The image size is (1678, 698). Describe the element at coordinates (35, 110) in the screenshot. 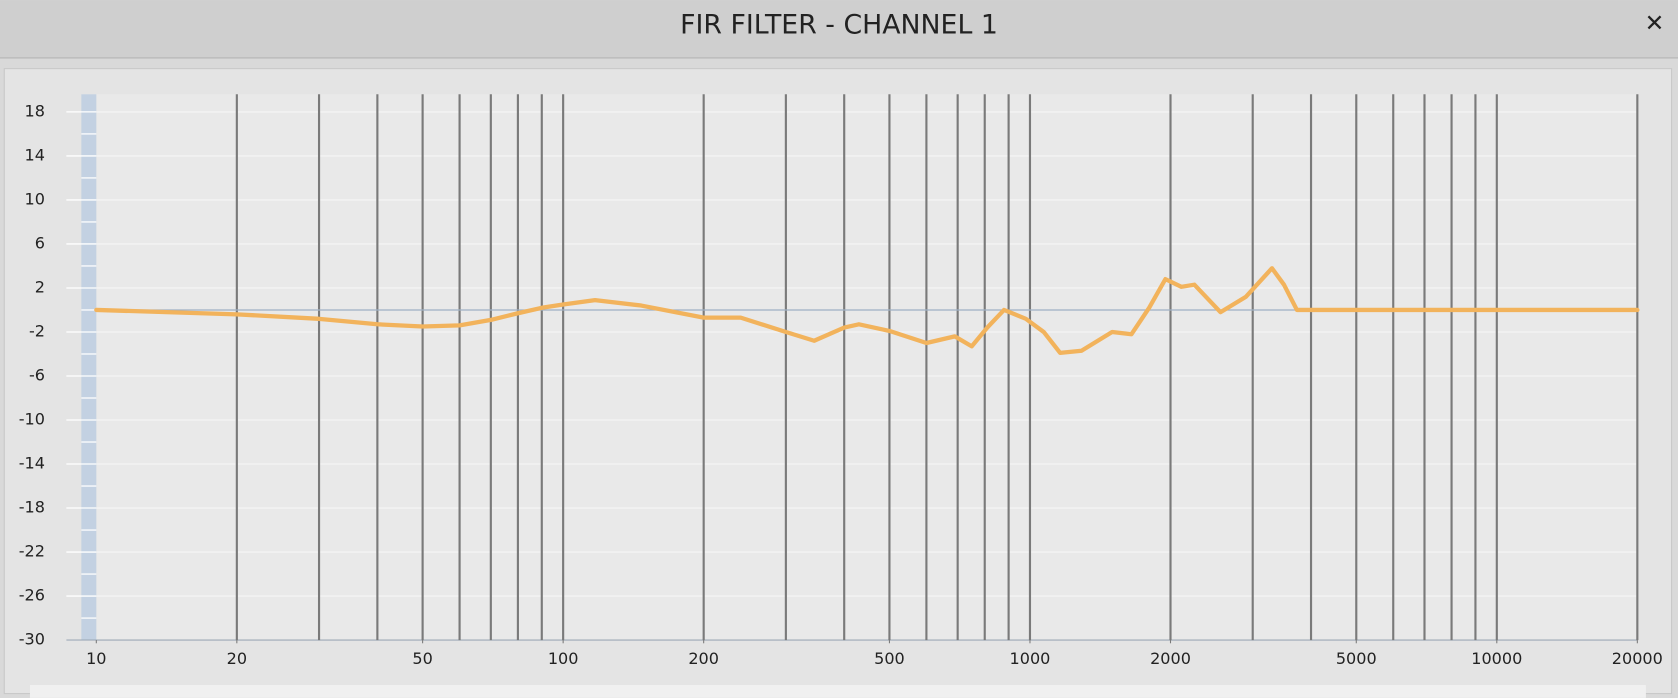

I see `y-tick-label: 18` at that location.